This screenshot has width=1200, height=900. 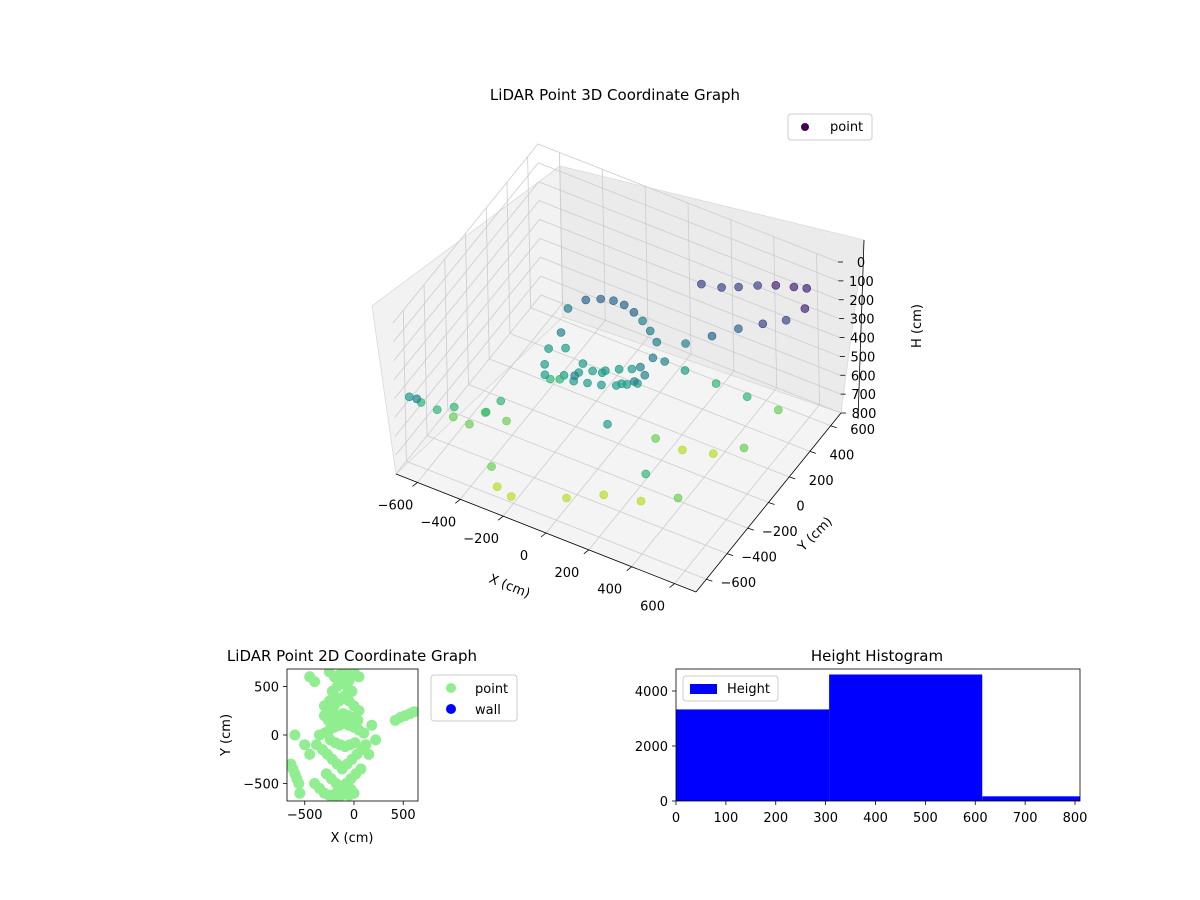 I want to click on z-tick-label-3d: 800, so click(x=864, y=414).